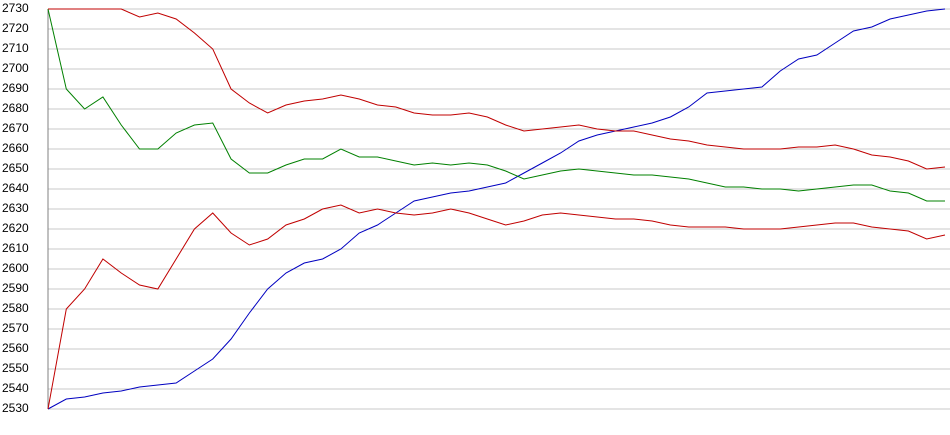 Image resolution: width=950 pixels, height=435 pixels. What do you see at coordinates (15, 248) in the screenshot?
I see `y-tick-label: 2610` at bounding box center [15, 248].